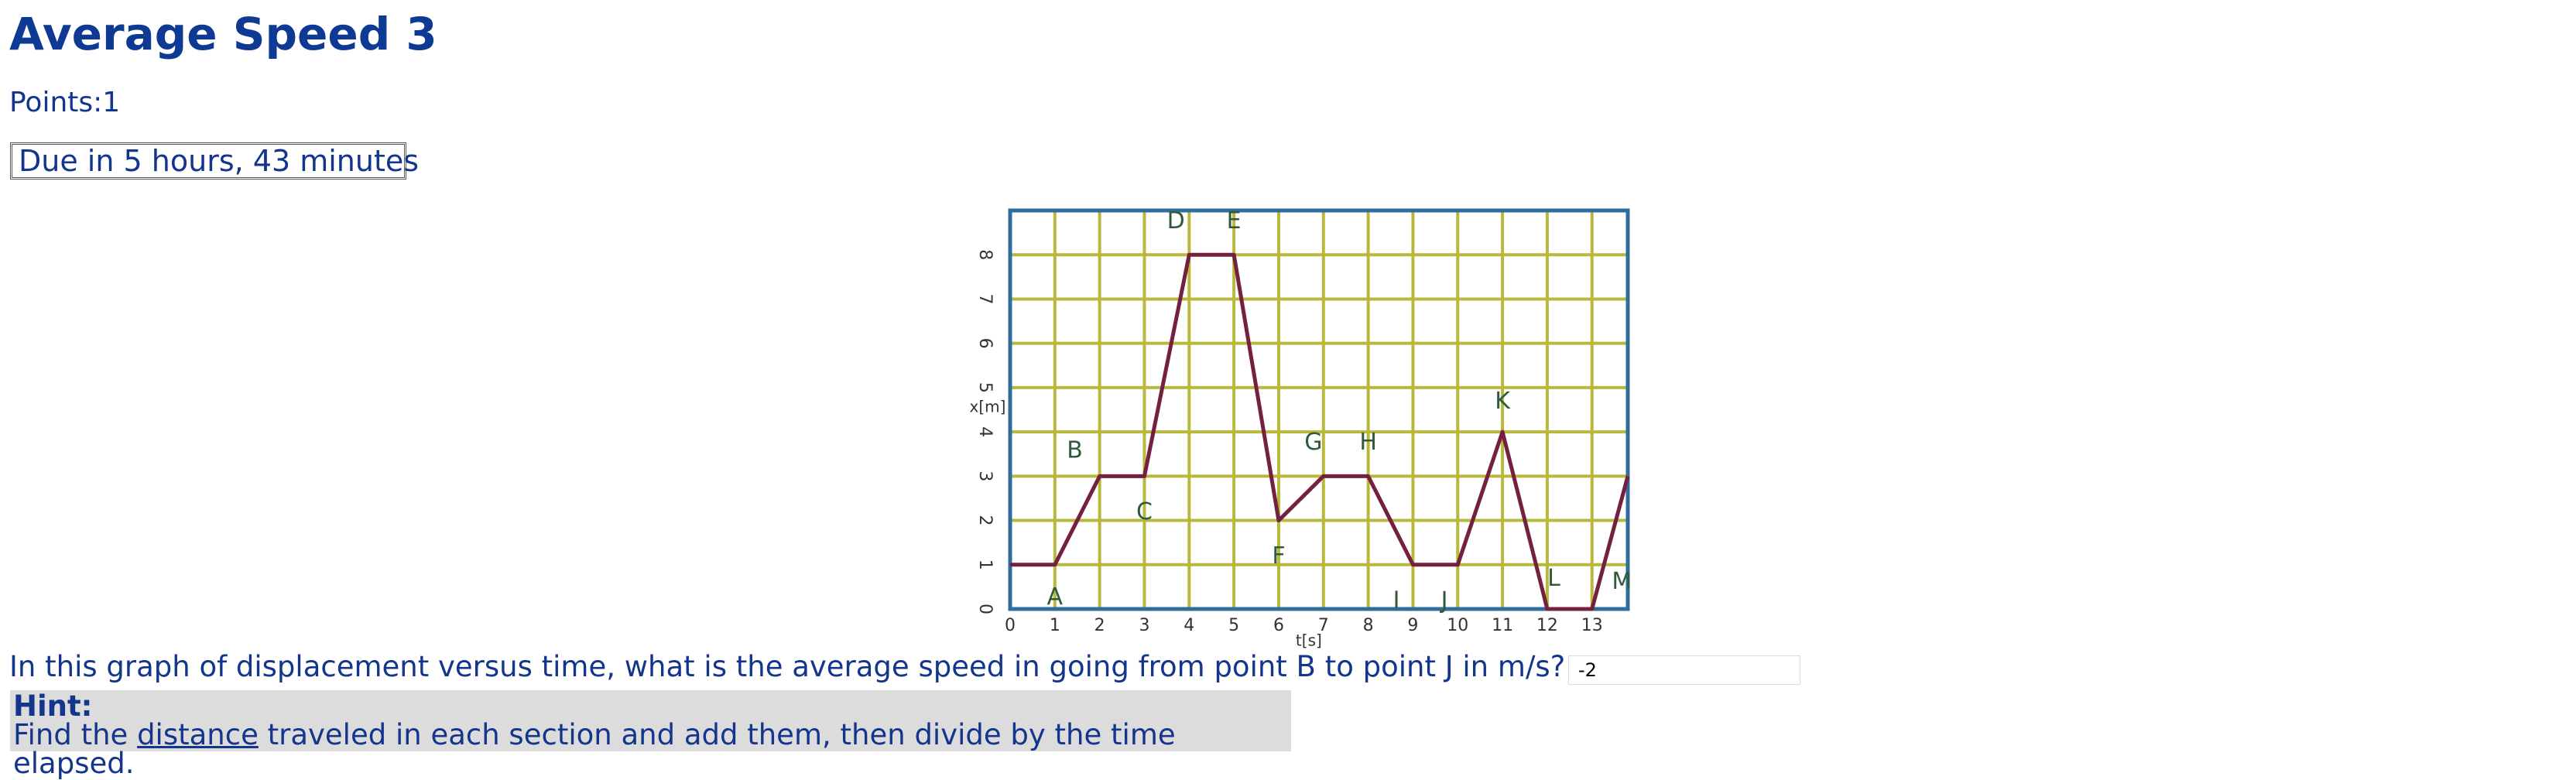 This screenshot has height=780, width=2576. I want to click on x-tick-label: 7, so click(1323, 626).